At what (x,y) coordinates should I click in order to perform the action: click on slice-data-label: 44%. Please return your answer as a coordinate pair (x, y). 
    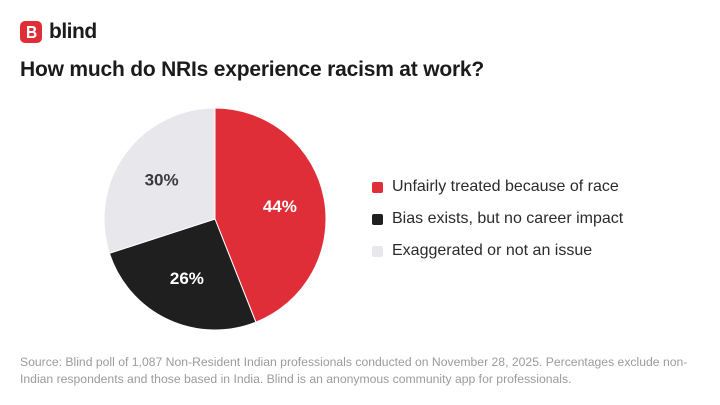
    Looking at the image, I should click on (280, 206).